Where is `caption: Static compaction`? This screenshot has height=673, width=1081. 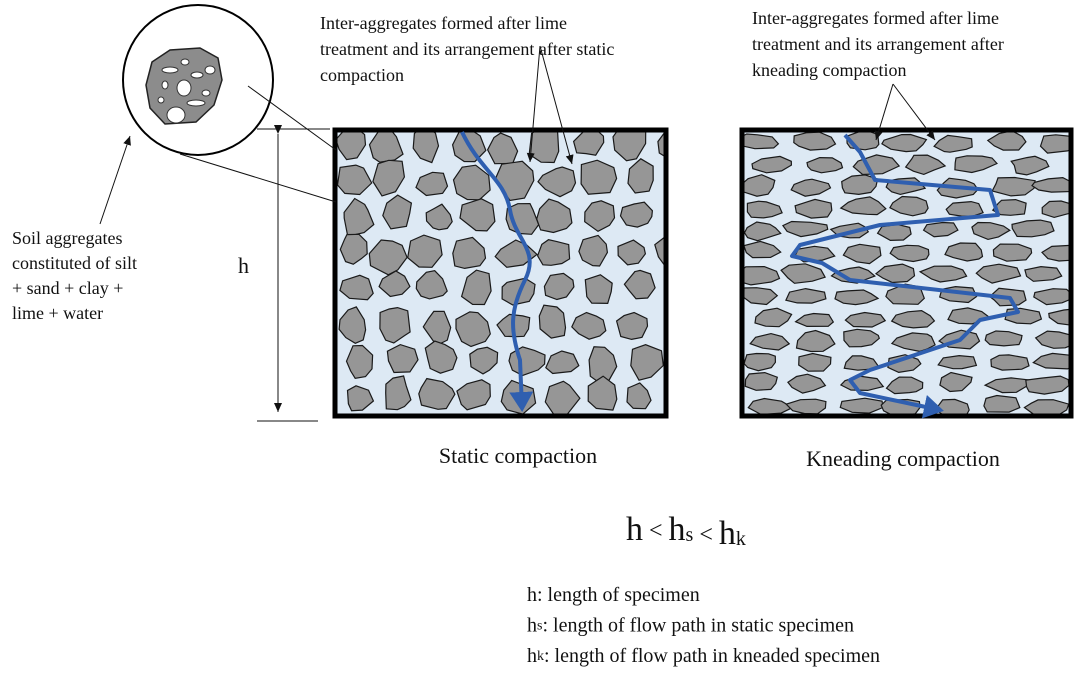 caption: Static compaction is located at coordinates (518, 455).